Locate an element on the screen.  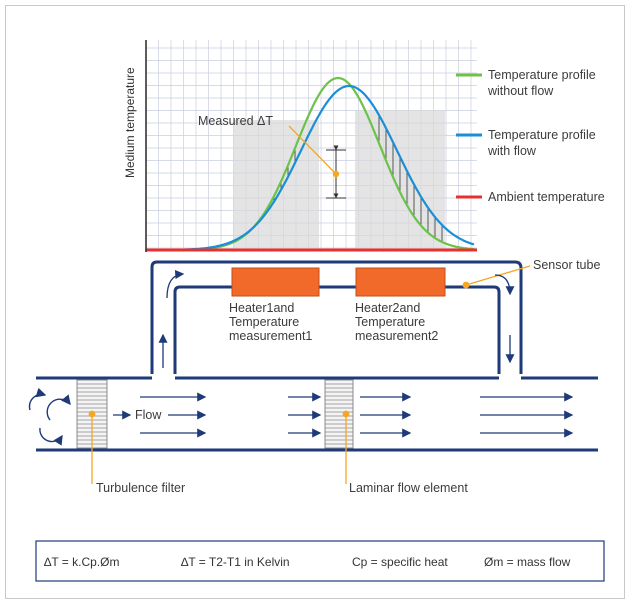
measured-delta-marker is located at coordinates (317, 162).